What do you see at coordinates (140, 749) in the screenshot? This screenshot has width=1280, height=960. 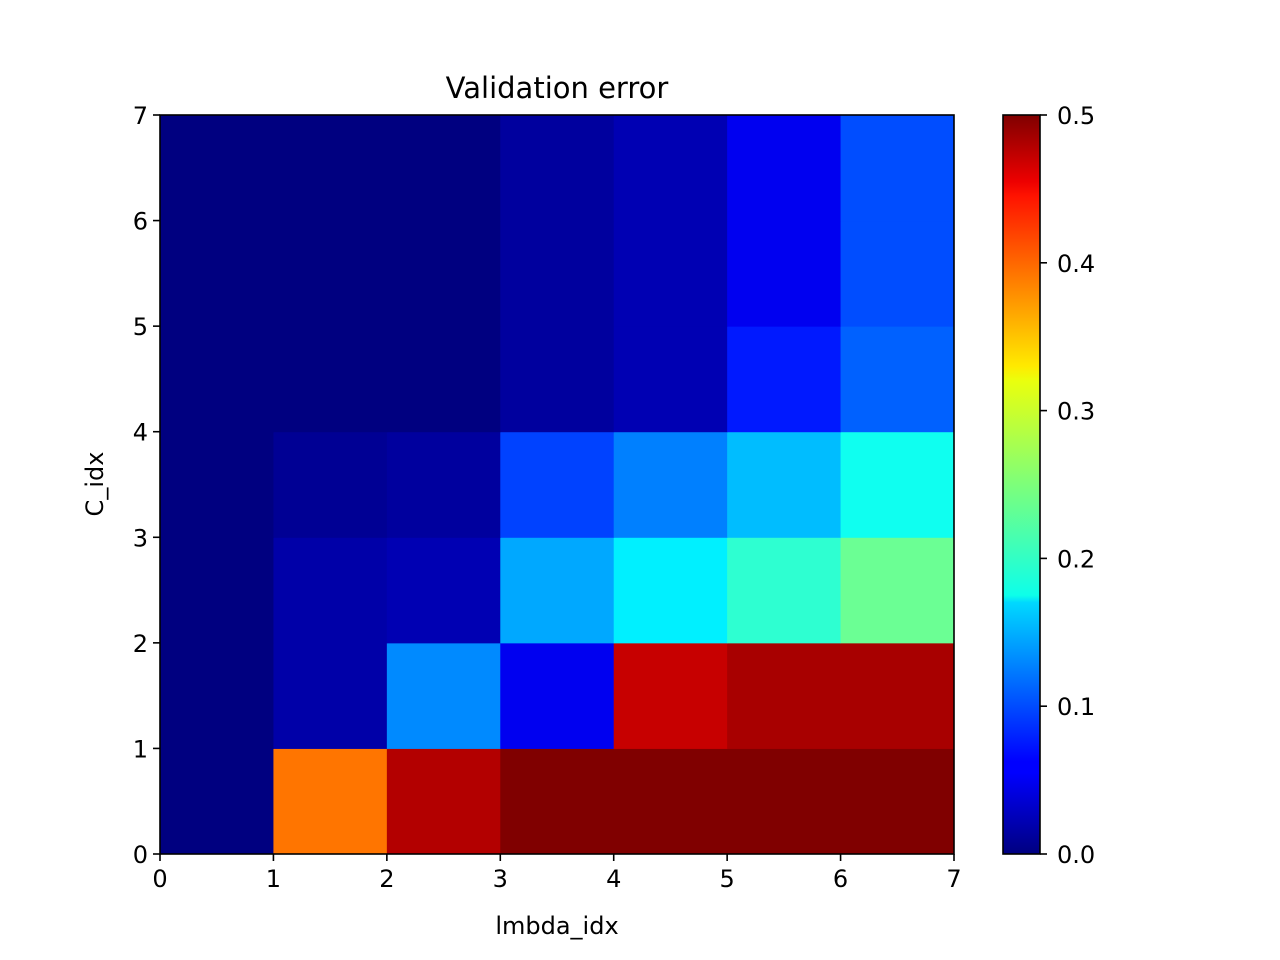 I see `y-tick-label: 1` at bounding box center [140, 749].